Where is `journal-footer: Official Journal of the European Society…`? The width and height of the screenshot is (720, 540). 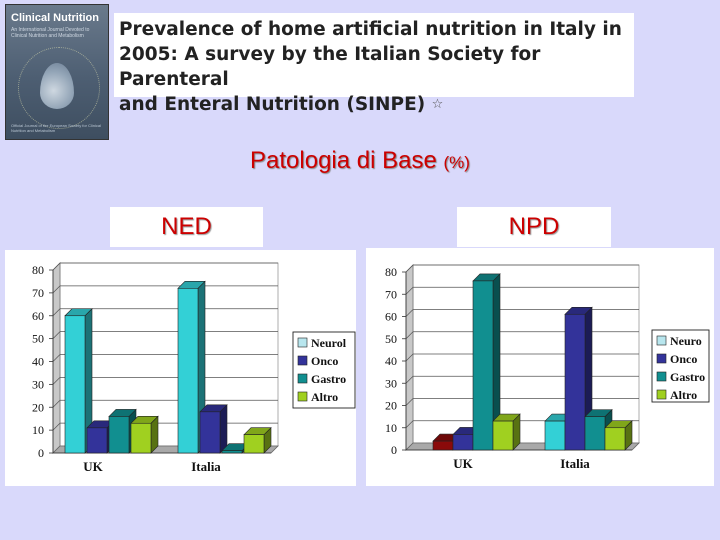
journal-footer: Official Journal of the European Society… is located at coordinates (56, 128).